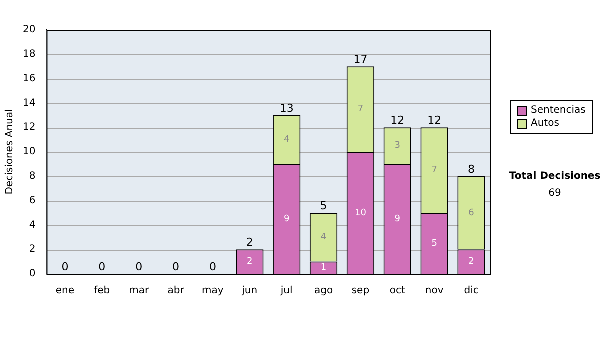 The image size is (600, 340). Describe the element at coordinates (32, 274) in the screenshot. I see `y-tick-label: 0` at that location.